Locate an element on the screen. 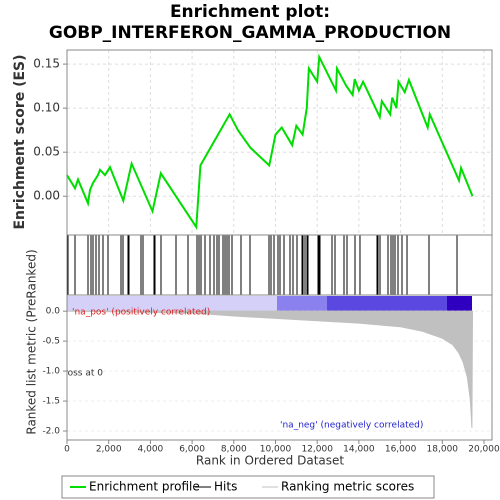 This screenshot has width=500, height=500. color-band is located at coordinates (269, 303).